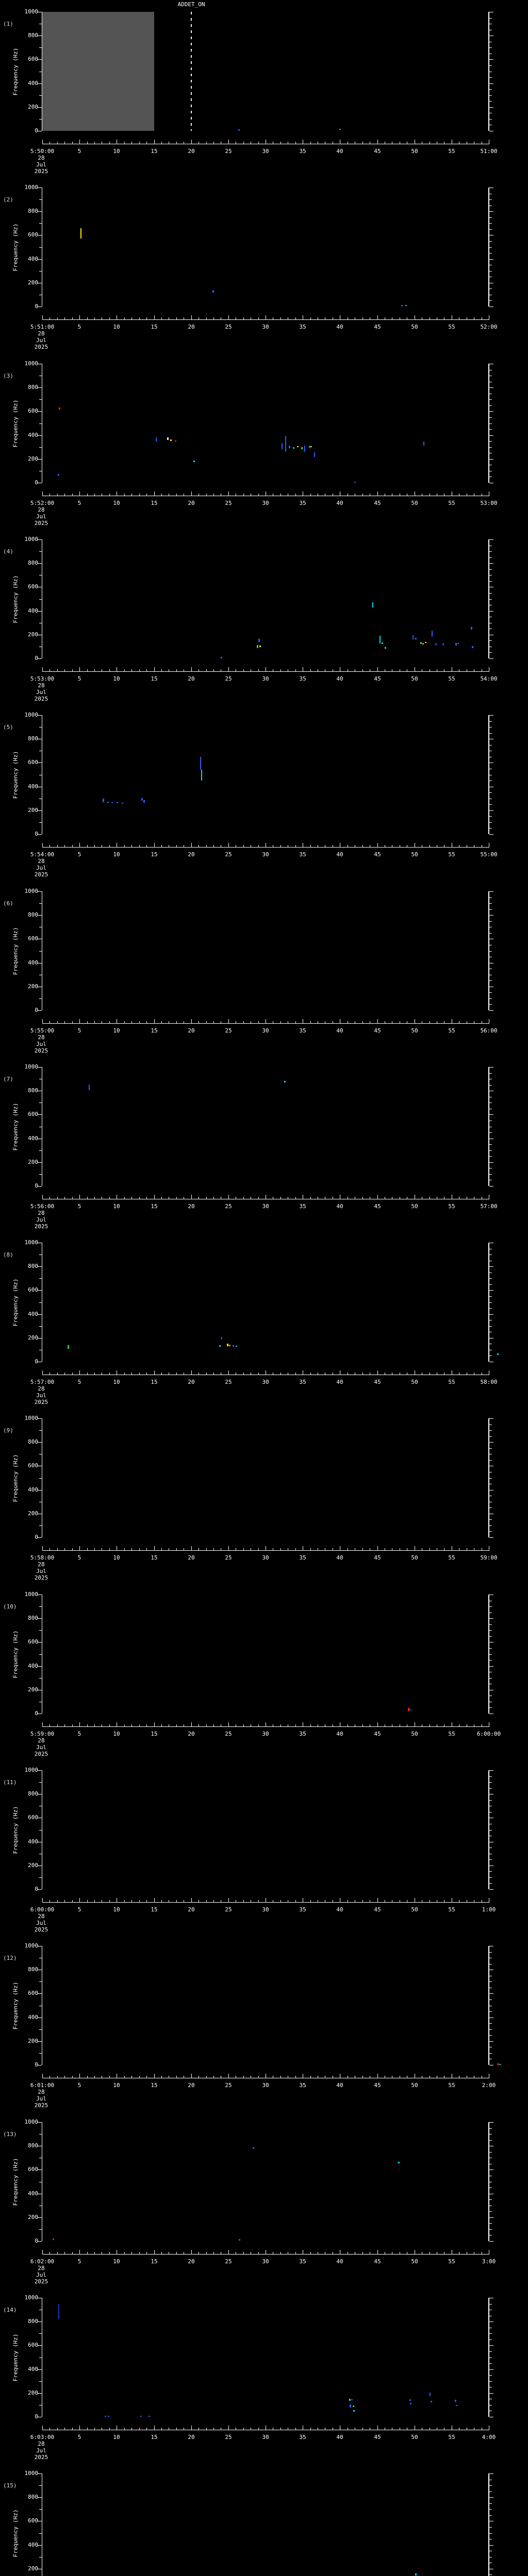 Image resolution: width=528 pixels, height=2576 pixels. I want to click on x-end-time-label: 4:00, so click(489, 2437).